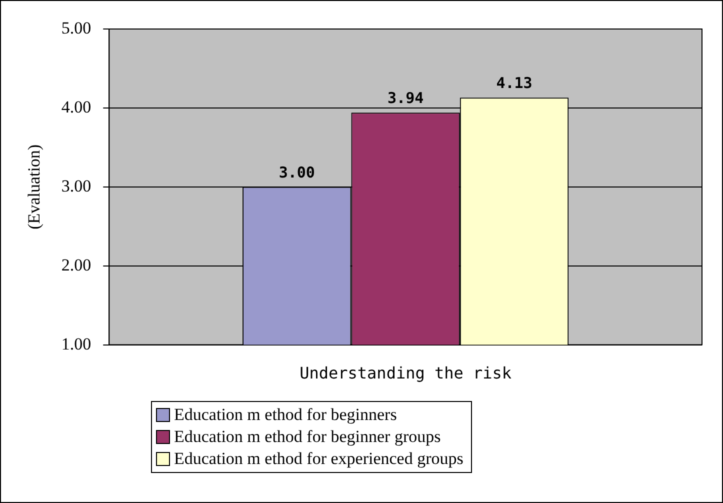 The width and height of the screenshot is (723, 503). What do you see at coordinates (406, 98) in the screenshot?
I see `data-label: 3.94` at bounding box center [406, 98].